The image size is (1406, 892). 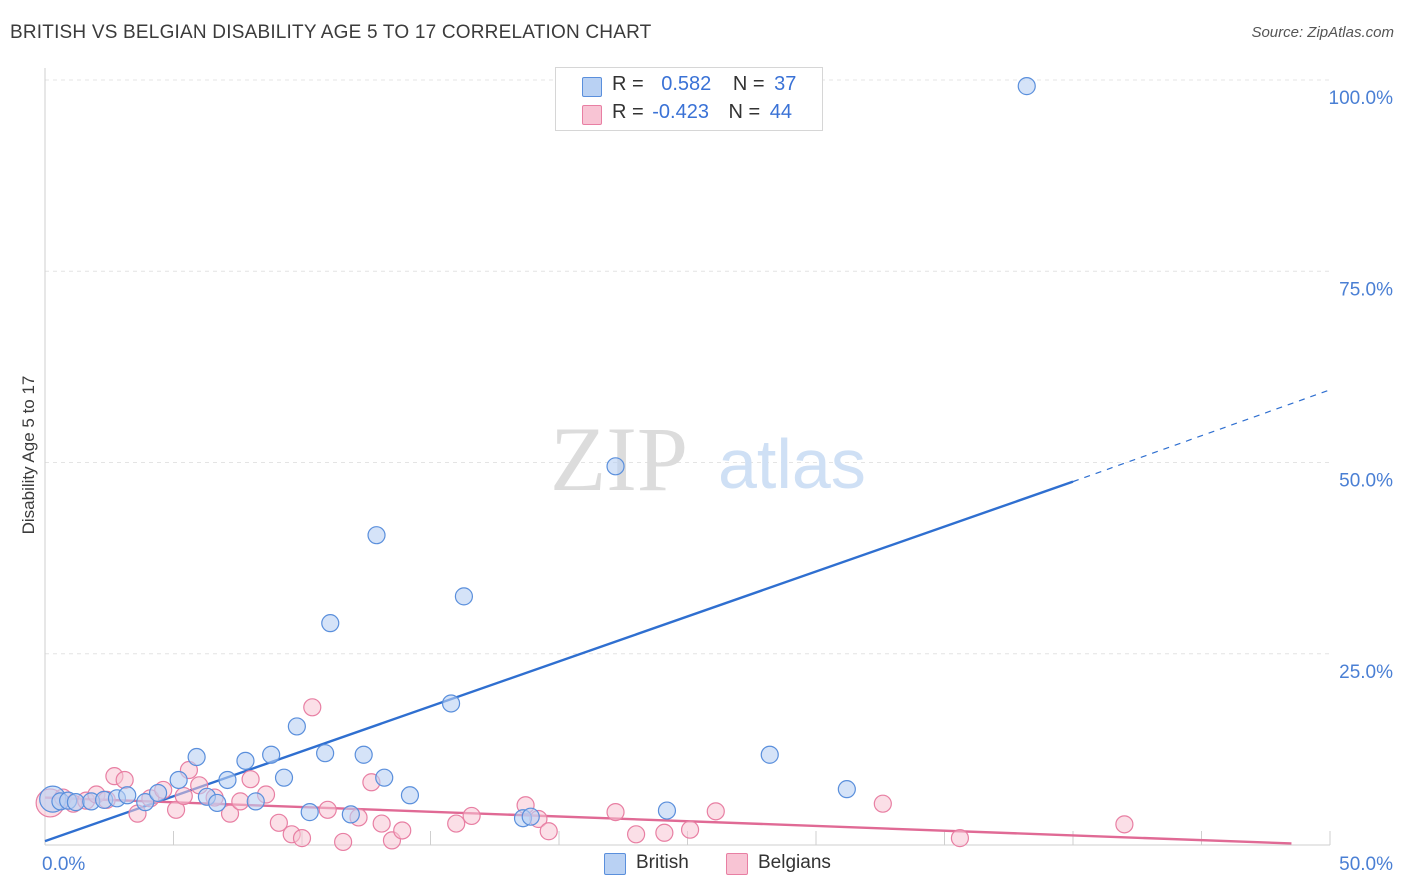 What do you see at coordinates (628, 112) in the screenshot?
I see `belgians-r-label: R =` at bounding box center [628, 112].